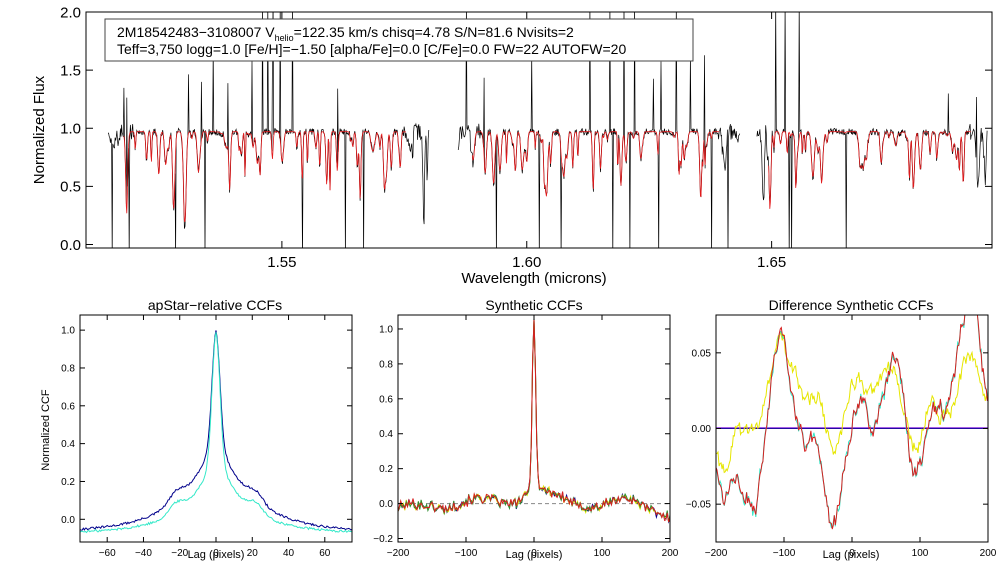  What do you see at coordinates (851, 305) in the screenshot?
I see `ccf3-title: Difference Synthetic CCFs` at bounding box center [851, 305].